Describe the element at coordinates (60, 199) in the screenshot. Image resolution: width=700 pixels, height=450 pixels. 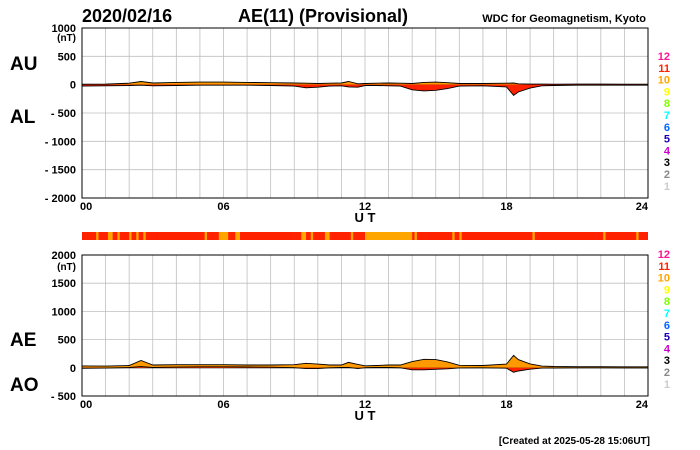
I see `y-tick-label: - 2000` at that location.